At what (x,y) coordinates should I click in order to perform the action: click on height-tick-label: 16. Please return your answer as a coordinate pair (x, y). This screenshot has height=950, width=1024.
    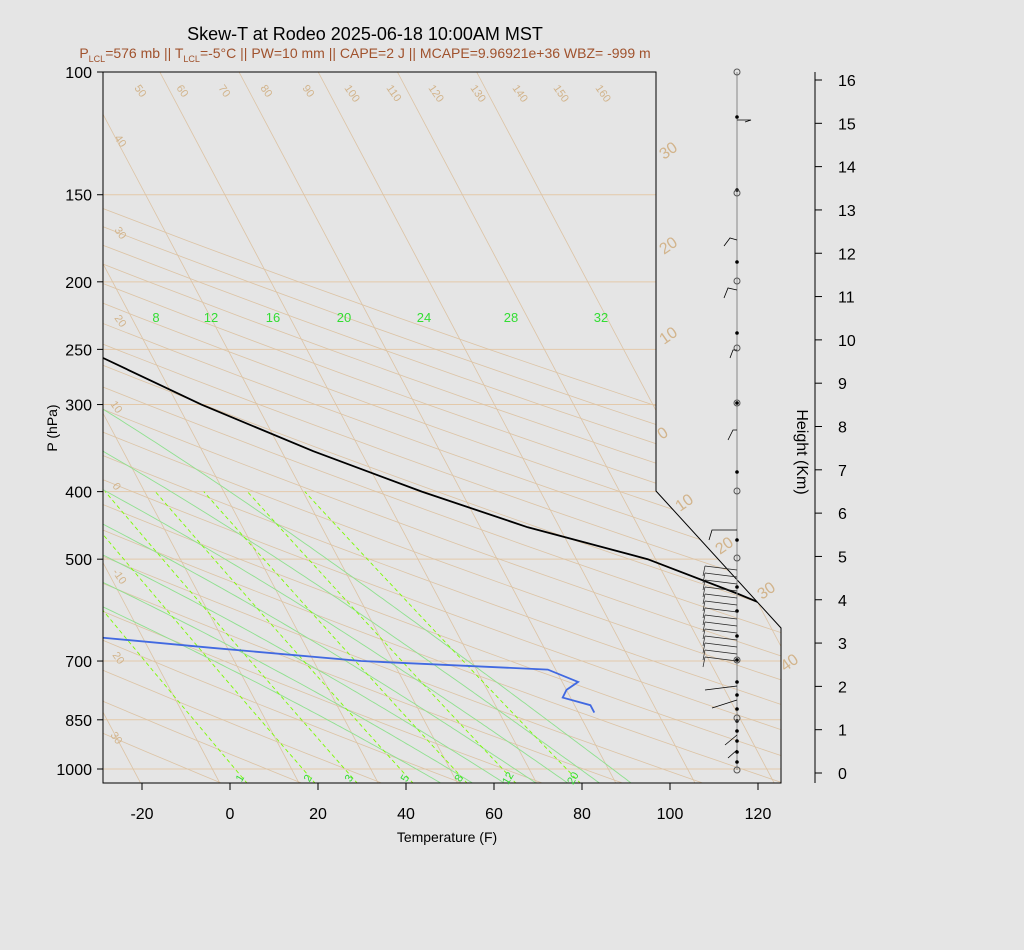
    Looking at the image, I should click on (847, 81).